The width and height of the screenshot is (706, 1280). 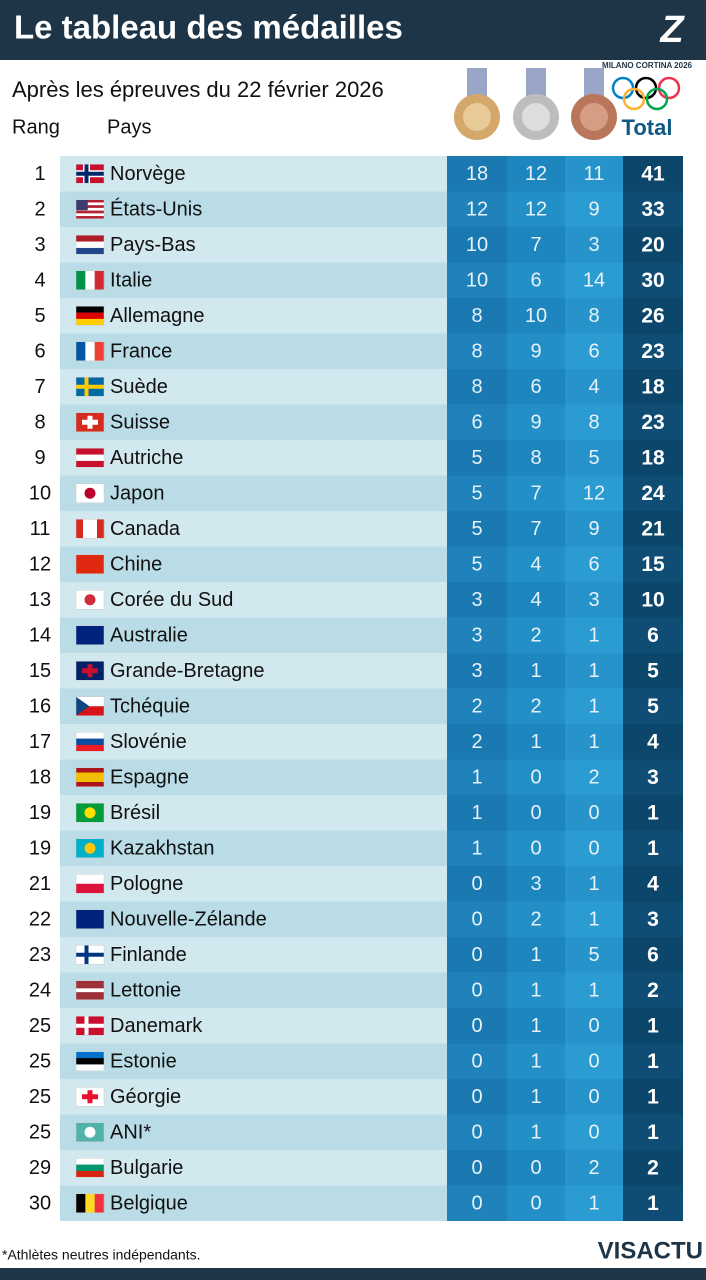 I want to click on country: Slovénie, so click(x=148, y=742).